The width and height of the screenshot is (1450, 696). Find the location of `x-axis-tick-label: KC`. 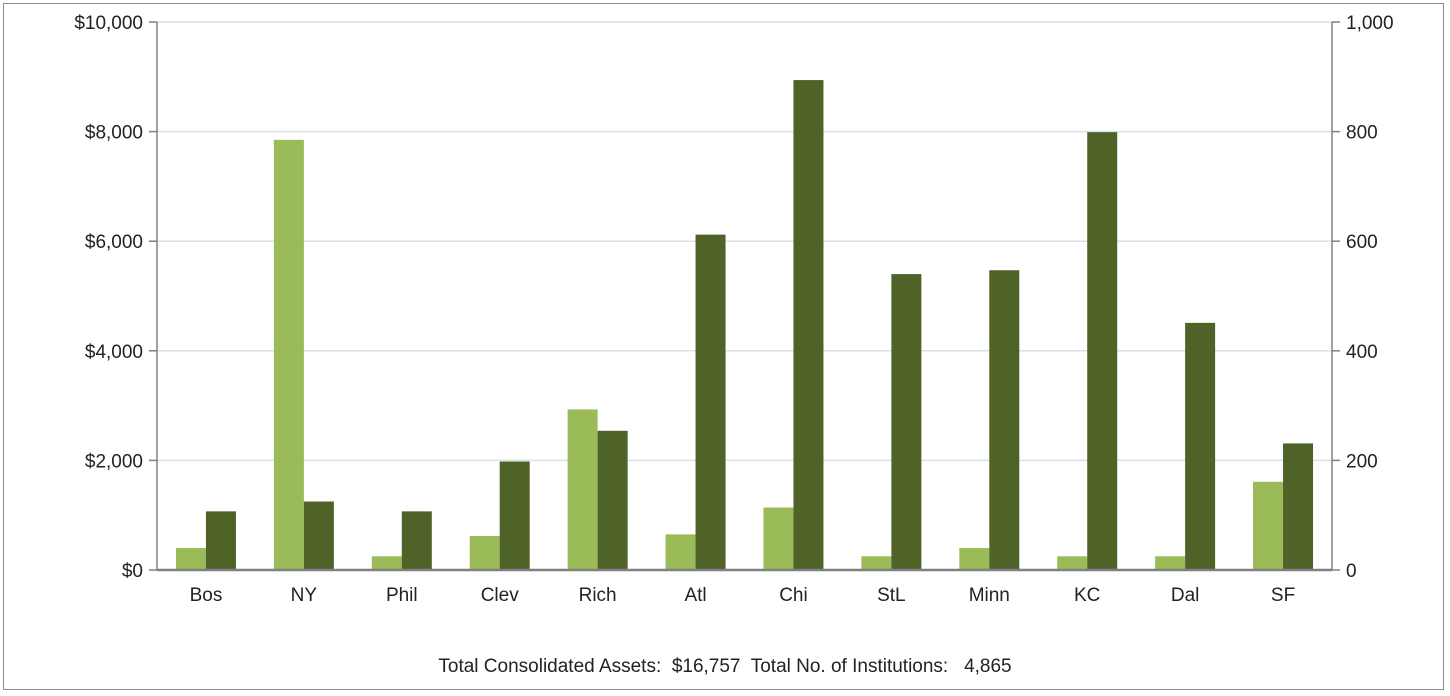

x-axis-tick-label: KC is located at coordinates (1087, 595).